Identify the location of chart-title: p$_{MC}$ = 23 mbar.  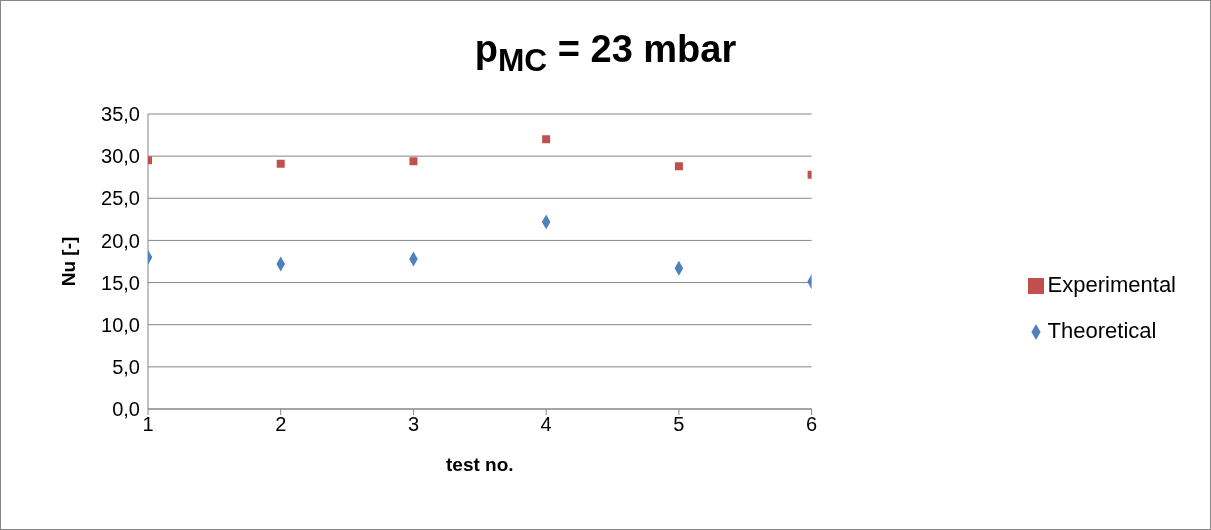
(605, 53).